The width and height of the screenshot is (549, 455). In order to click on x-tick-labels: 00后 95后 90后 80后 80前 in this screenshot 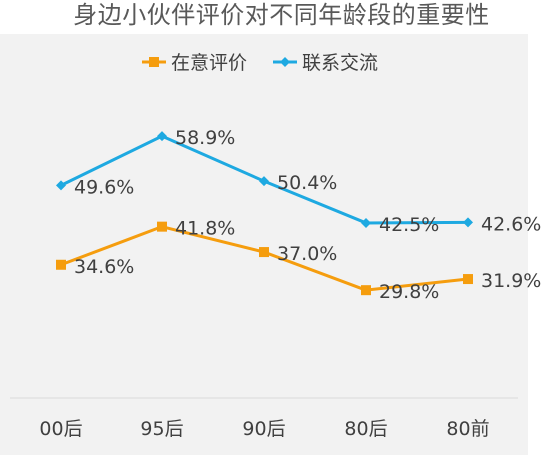, I will do `click(264, 429)`.